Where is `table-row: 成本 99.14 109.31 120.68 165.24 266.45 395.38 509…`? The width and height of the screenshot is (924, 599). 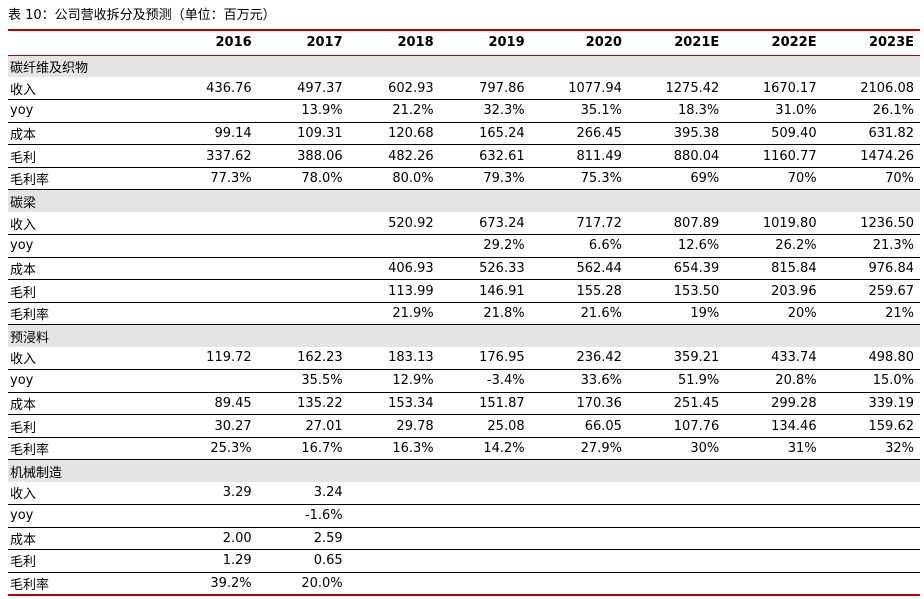
table-row: 成本 99.14 109.31 120.68 165.24 266.45 395.38 509… is located at coordinates (464, 134).